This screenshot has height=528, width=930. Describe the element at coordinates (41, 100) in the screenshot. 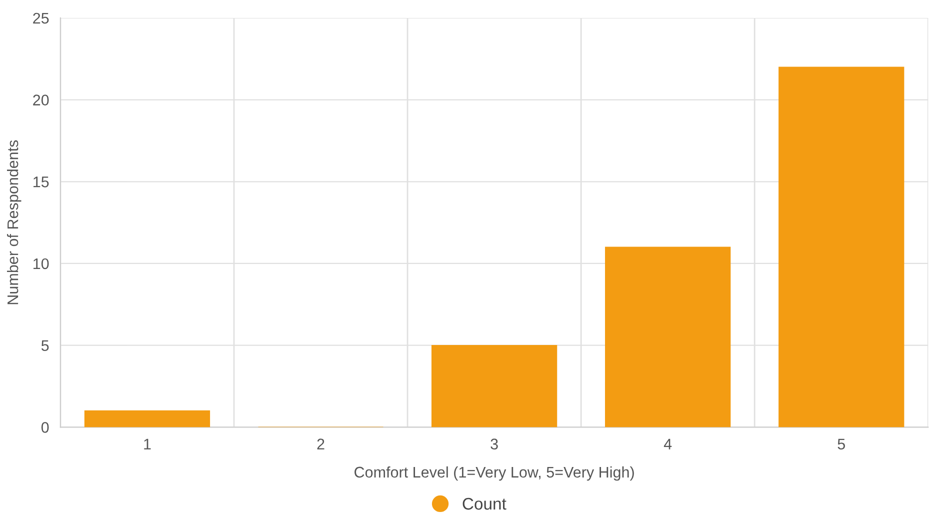

I see `y-tick-label: 20` at that location.